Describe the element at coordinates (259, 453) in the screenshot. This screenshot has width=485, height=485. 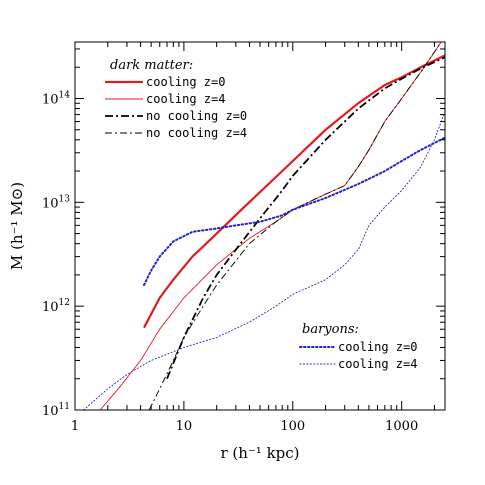
I see `x-axis-title: r (h⁻¹ kpc)` at that location.